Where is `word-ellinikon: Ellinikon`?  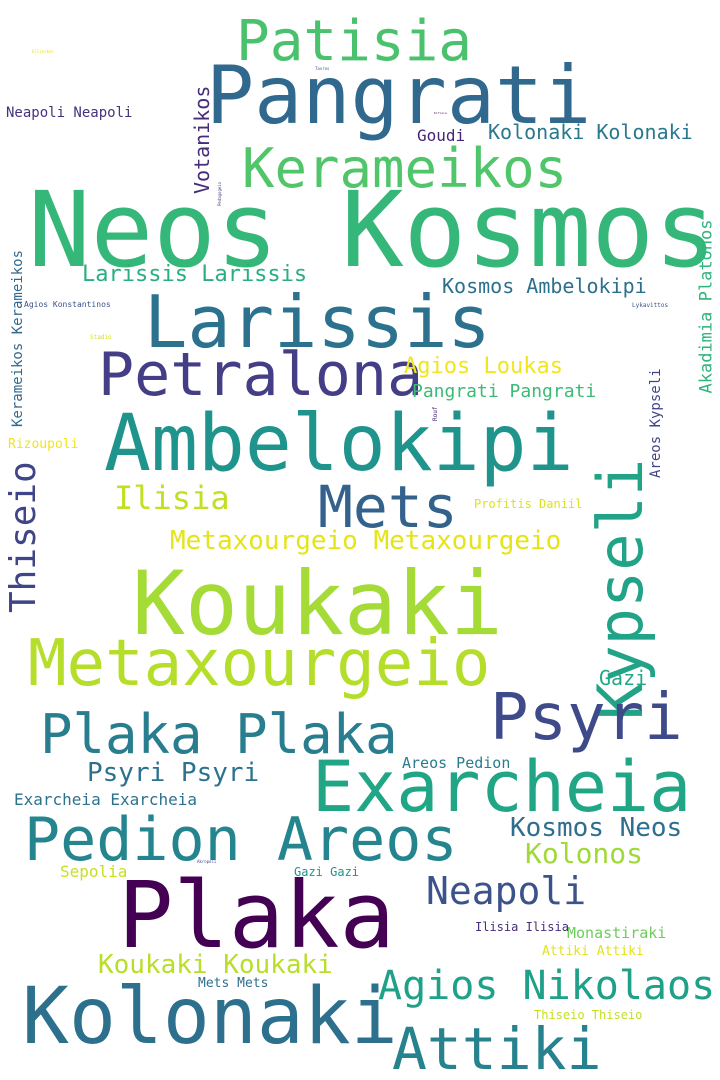
word-ellinikon: Ellinikon is located at coordinates (43, 51).